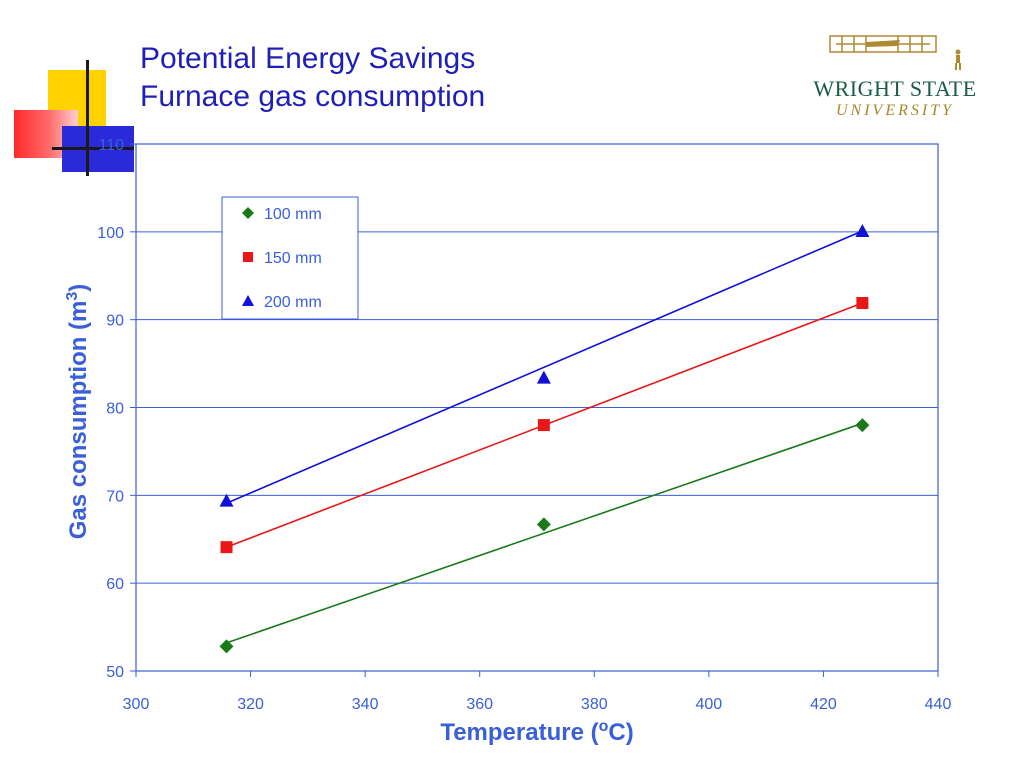 This screenshot has height=768, width=1024. Describe the element at coordinates (308, 58) in the screenshot. I see `slide-title-line1: Potential Energy Savings` at that location.